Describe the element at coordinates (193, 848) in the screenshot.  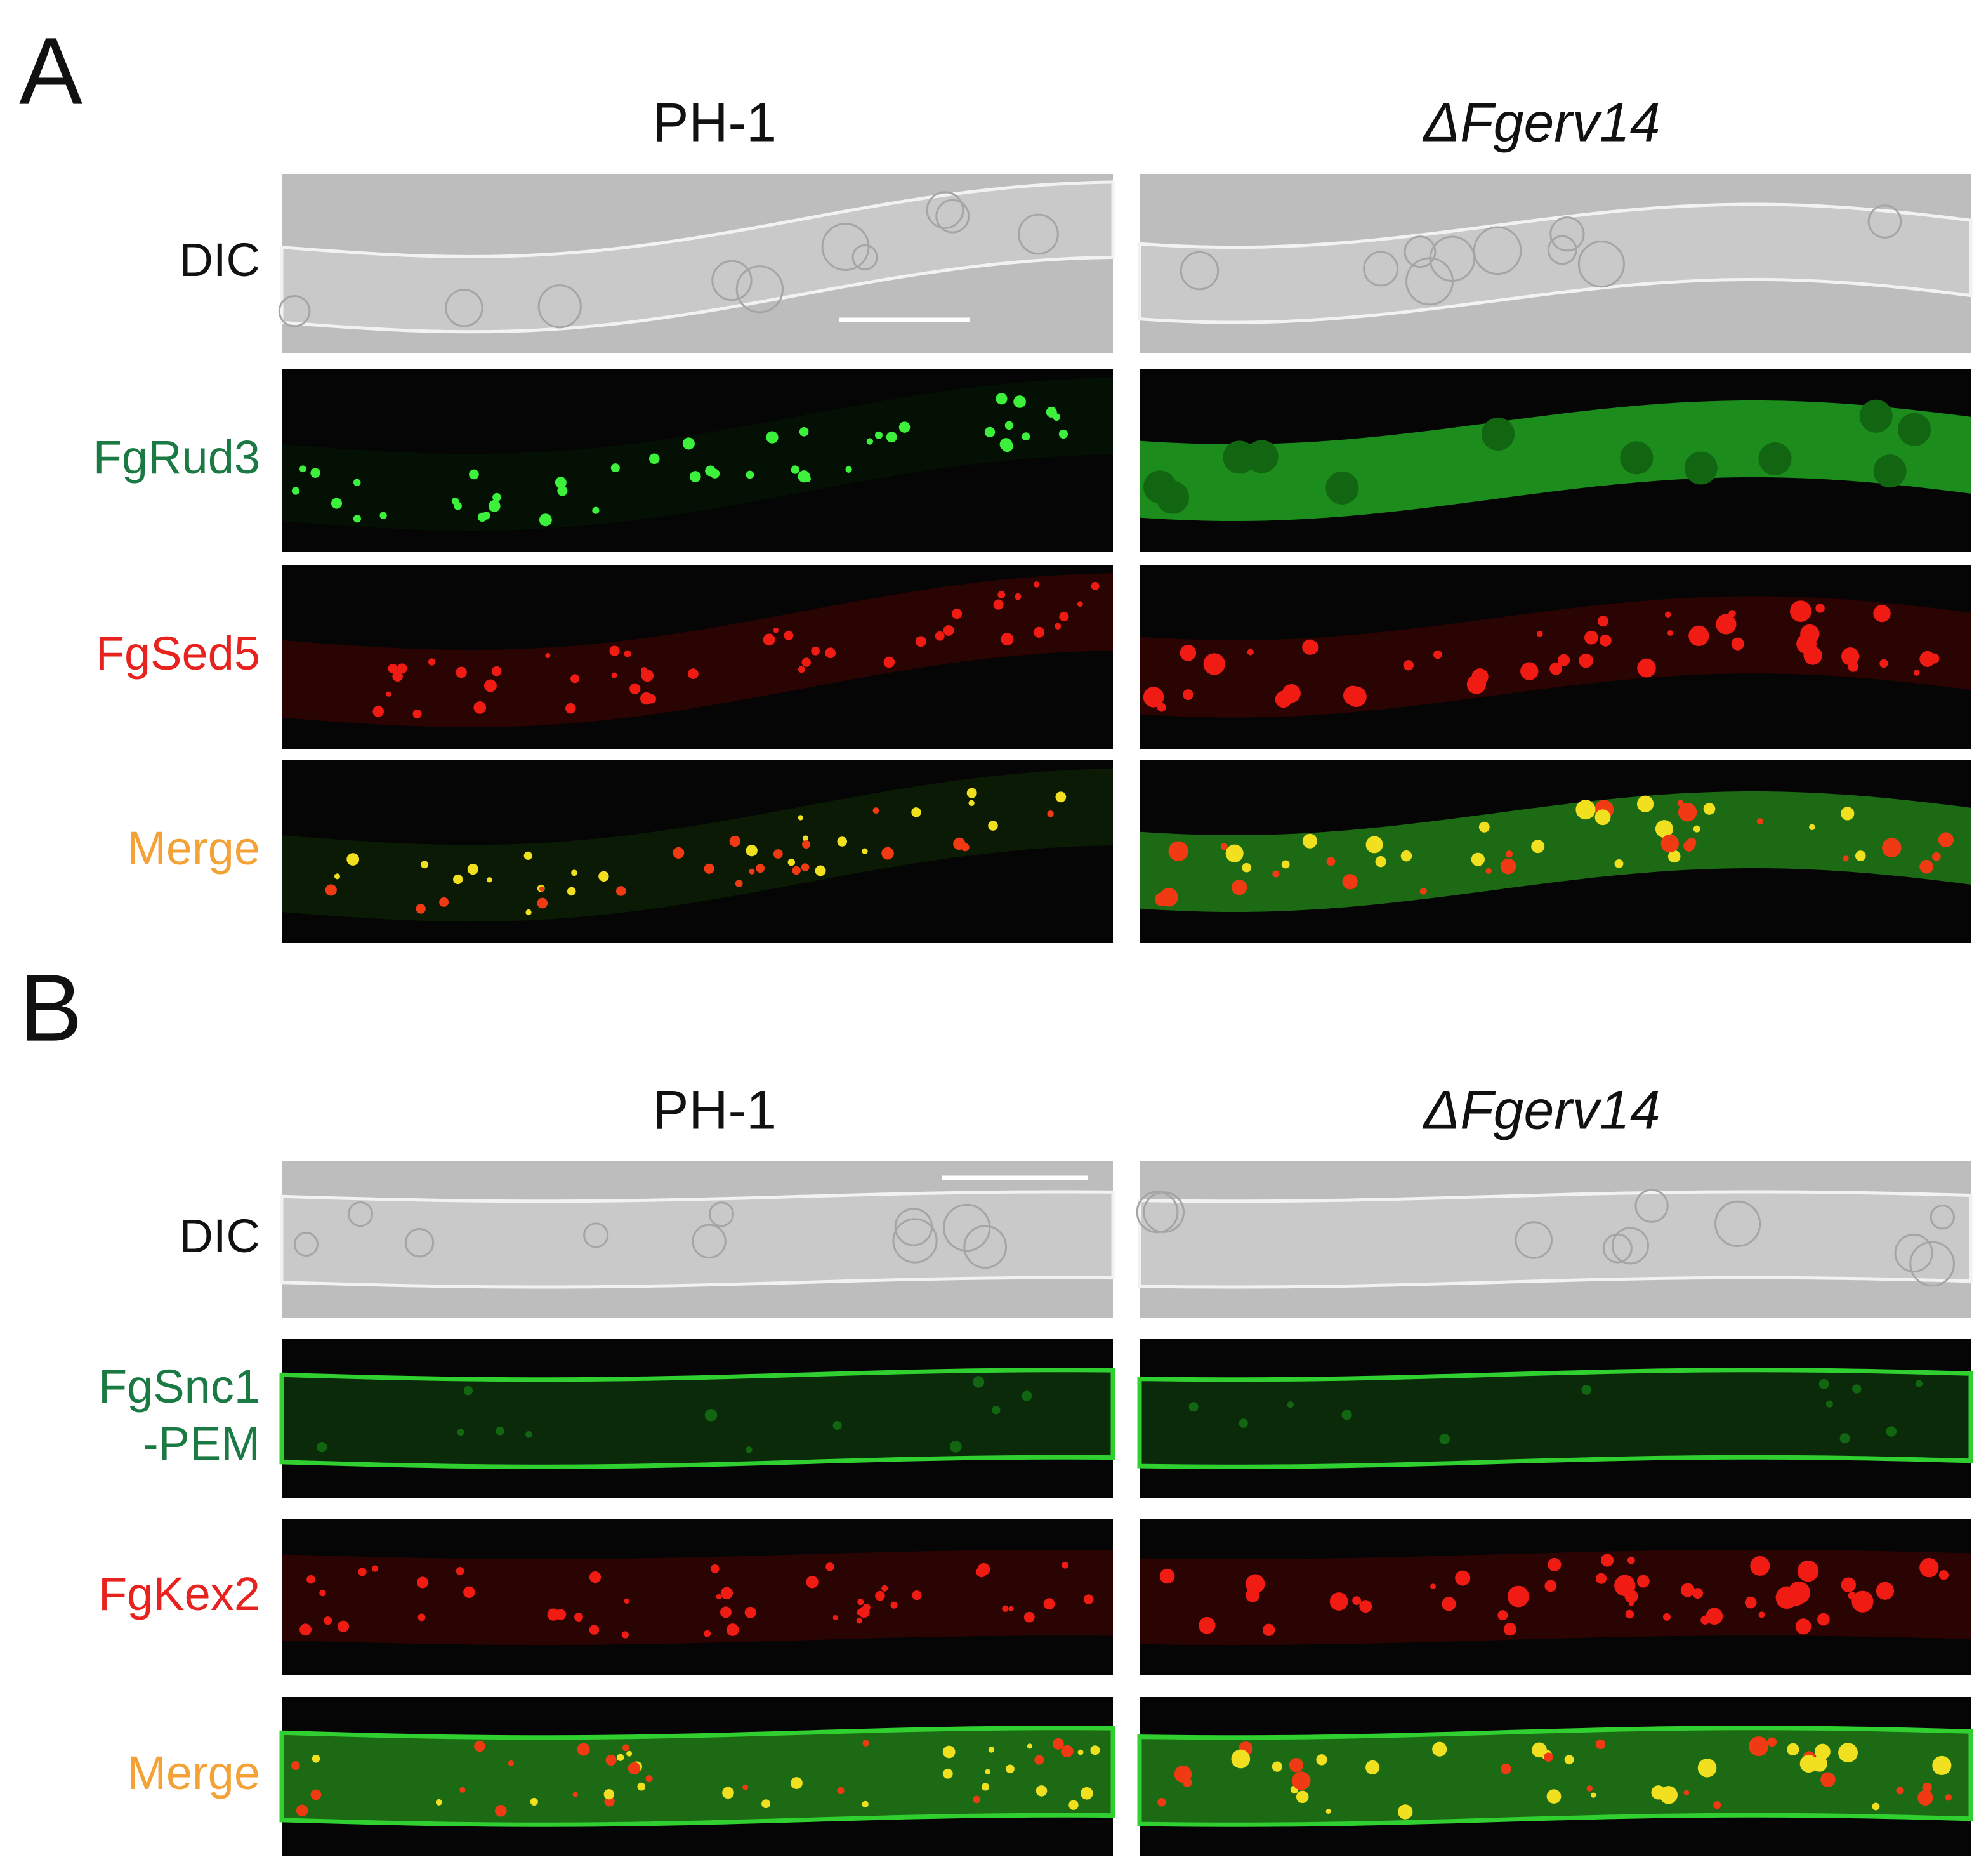
I see `row-label-line: Merge` at that location.